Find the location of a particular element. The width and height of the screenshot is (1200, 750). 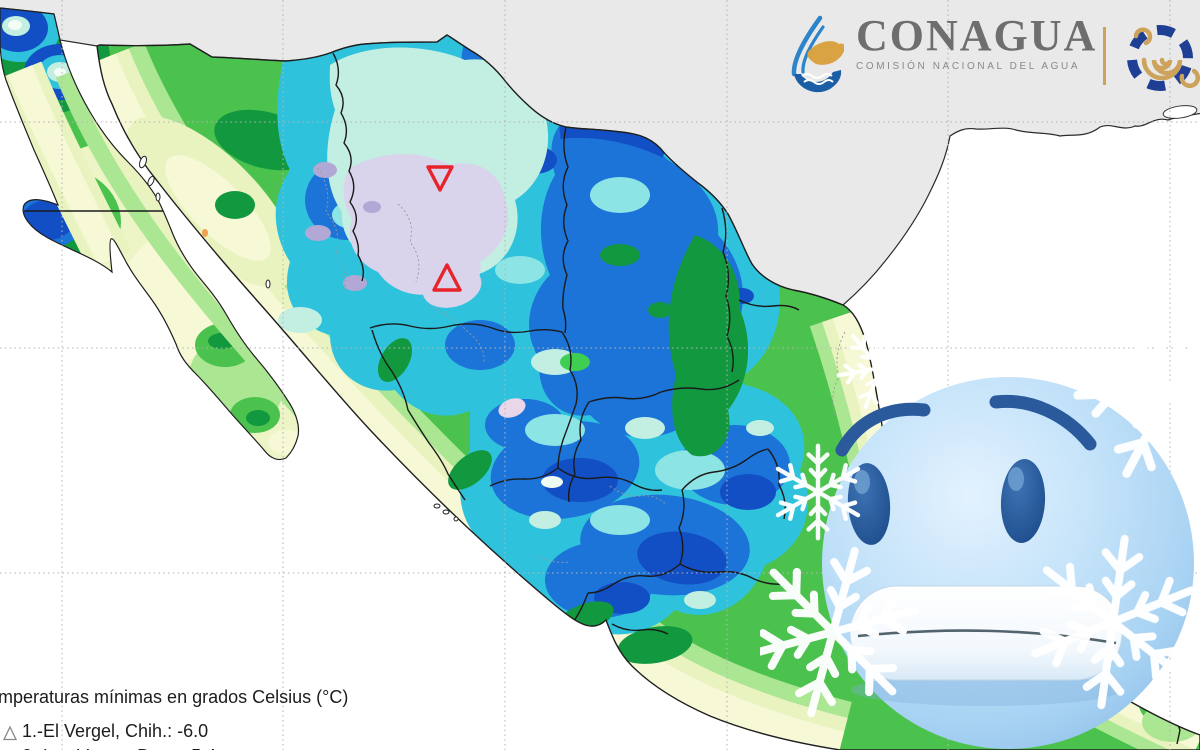

emoji-right-eyebrow is located at coordinates (1043, 422).